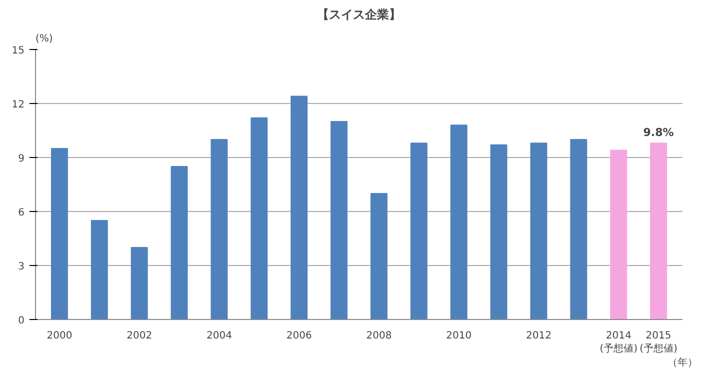  Describe the element at coordinates (21, 213) in the screenshot. I see `y-tick-label: 6` at that location.